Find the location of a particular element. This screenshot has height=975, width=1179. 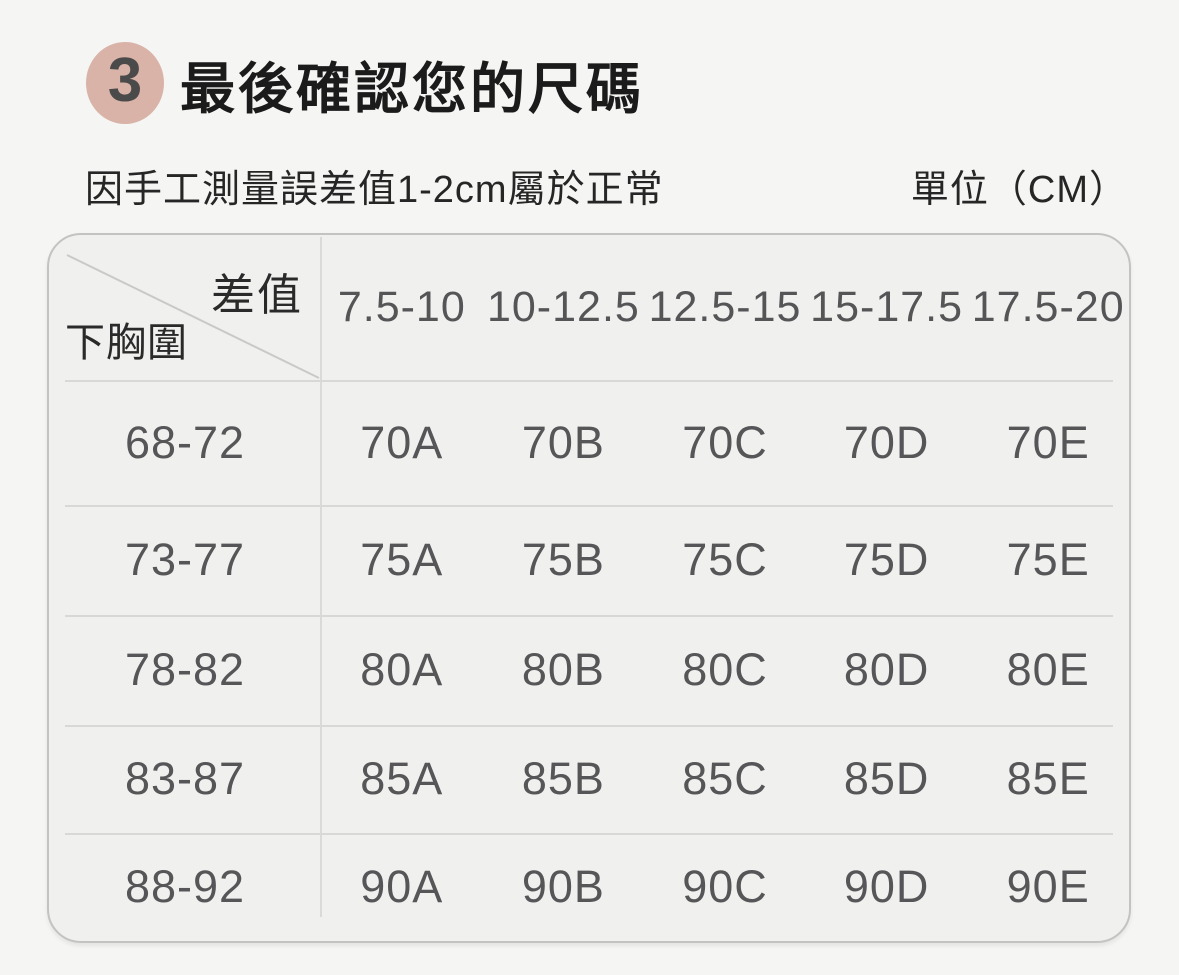

diagonal-line is located at coordinates (193, 316).